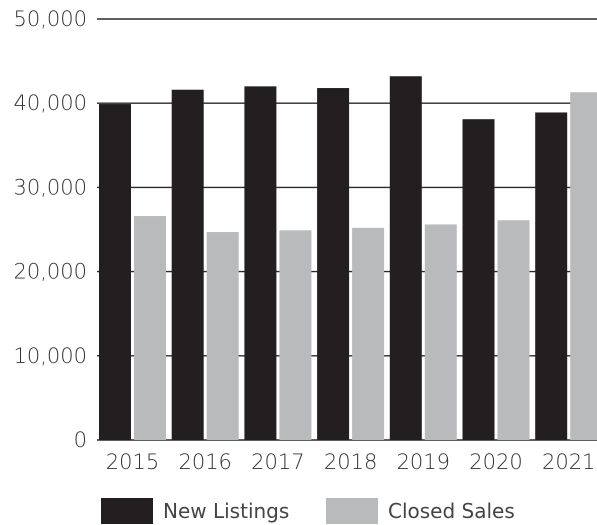 The image size is (597, 525). What do you see at coordinates (495, 462) in the screenshot?
I see `x-tick-label: 2020` at bounding box center [495, 462].